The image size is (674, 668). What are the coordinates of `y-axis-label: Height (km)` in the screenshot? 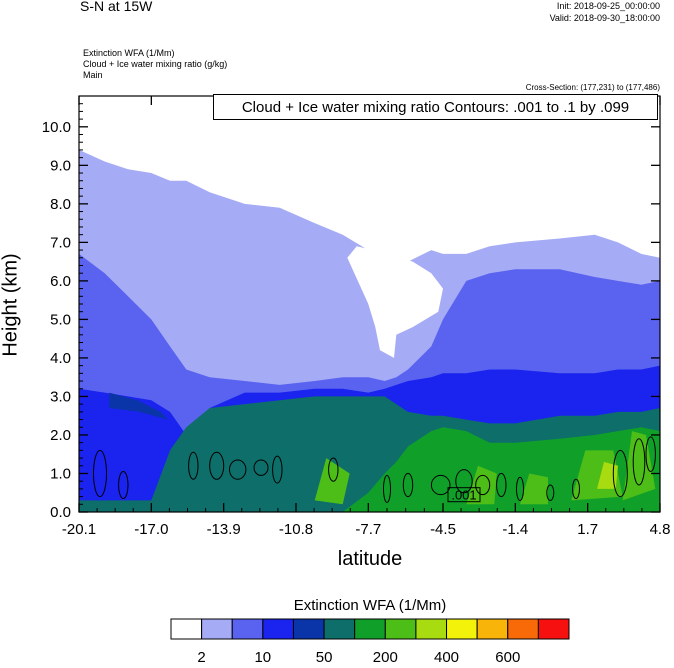 It's located at (11, 305).